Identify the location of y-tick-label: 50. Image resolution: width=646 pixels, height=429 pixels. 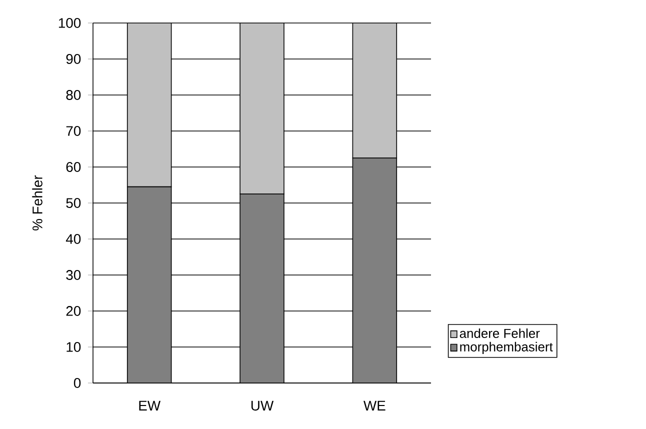
(73, 203).